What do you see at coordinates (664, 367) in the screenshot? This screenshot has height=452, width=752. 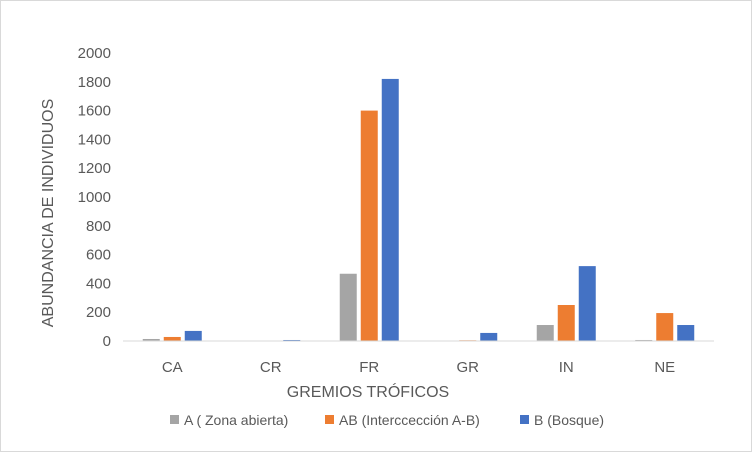 I see `x-tick-label: NE` at bounding box center [664, 367].